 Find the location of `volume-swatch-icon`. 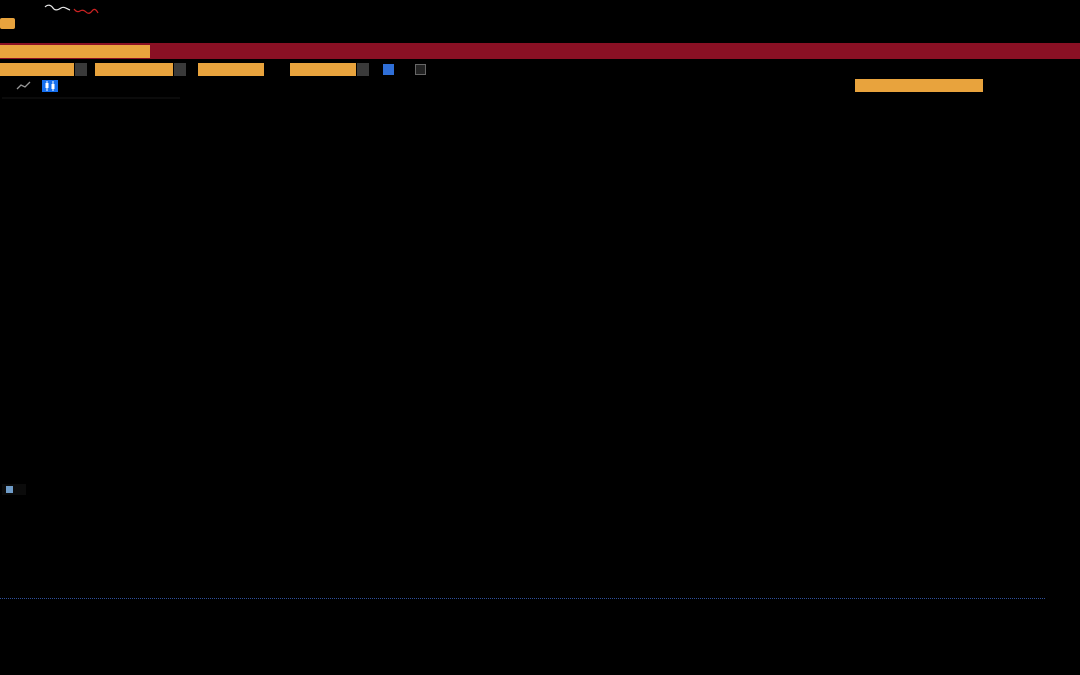

volume-swatch-icon is located at coordinates (9, 489).